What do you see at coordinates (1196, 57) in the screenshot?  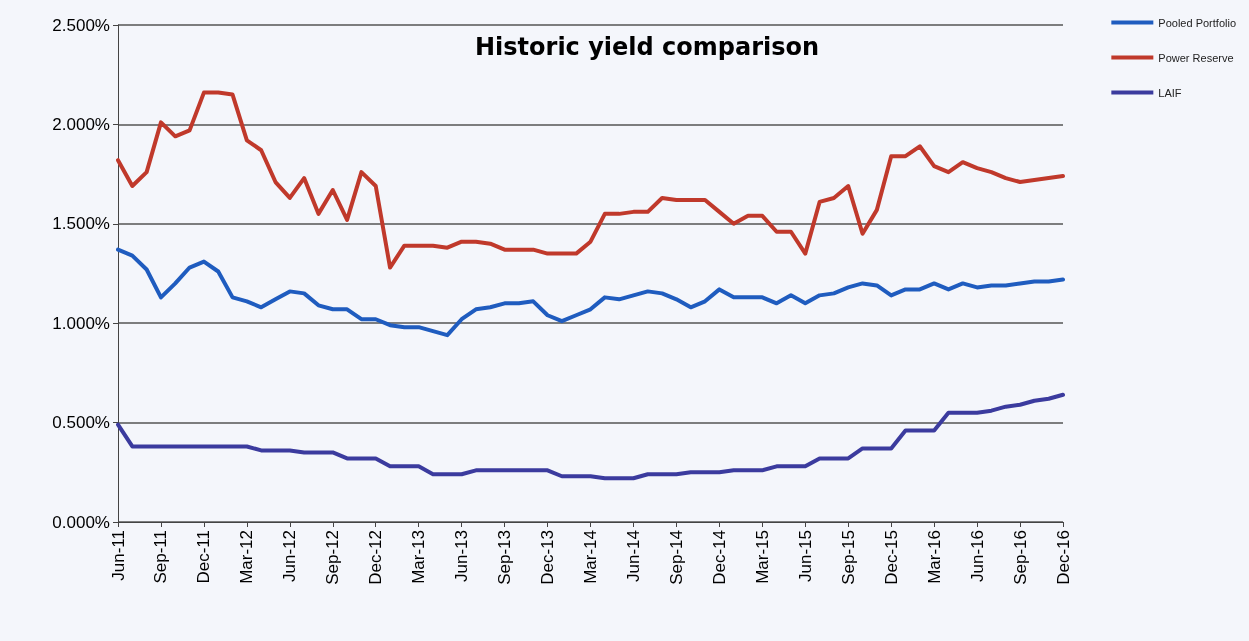 I see `legend-label: Power Reserve` at bounding box center [1196, 57].